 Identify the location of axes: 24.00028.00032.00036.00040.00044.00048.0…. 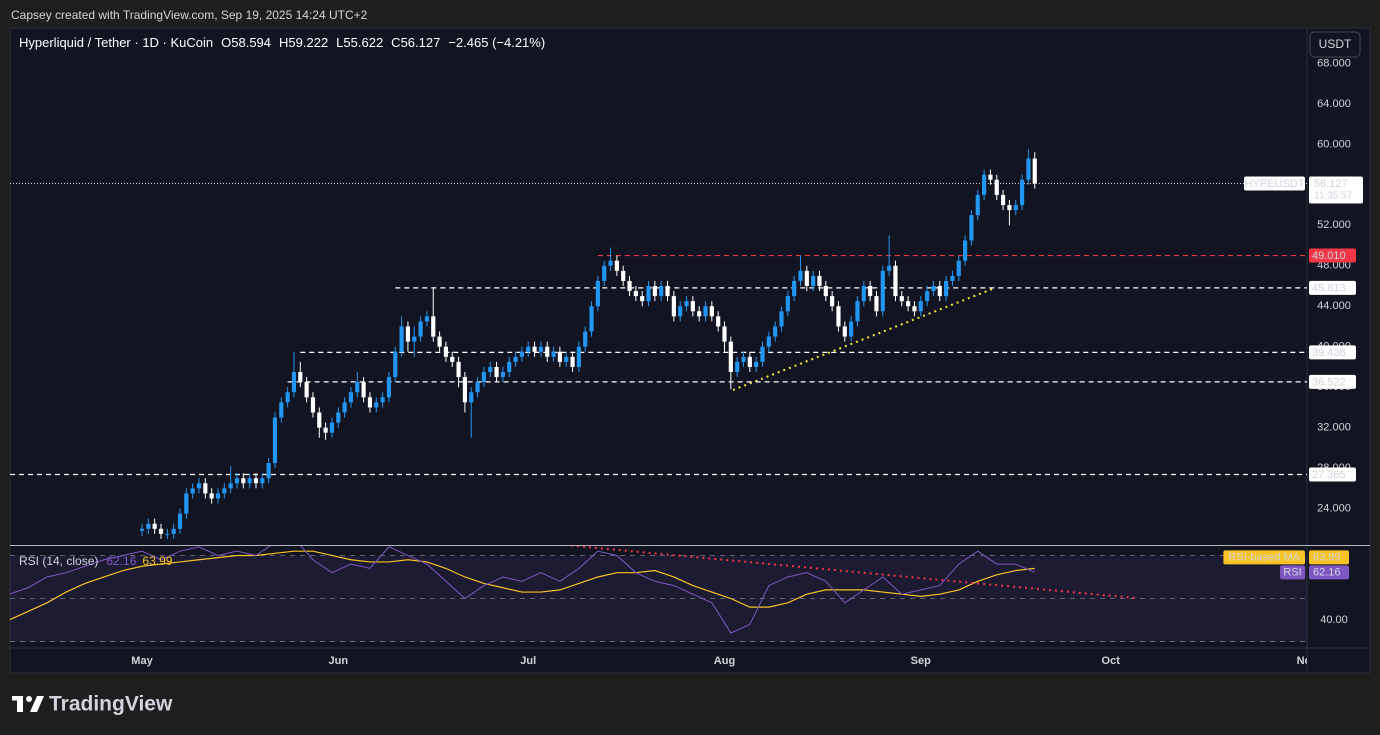
(1293, 341).